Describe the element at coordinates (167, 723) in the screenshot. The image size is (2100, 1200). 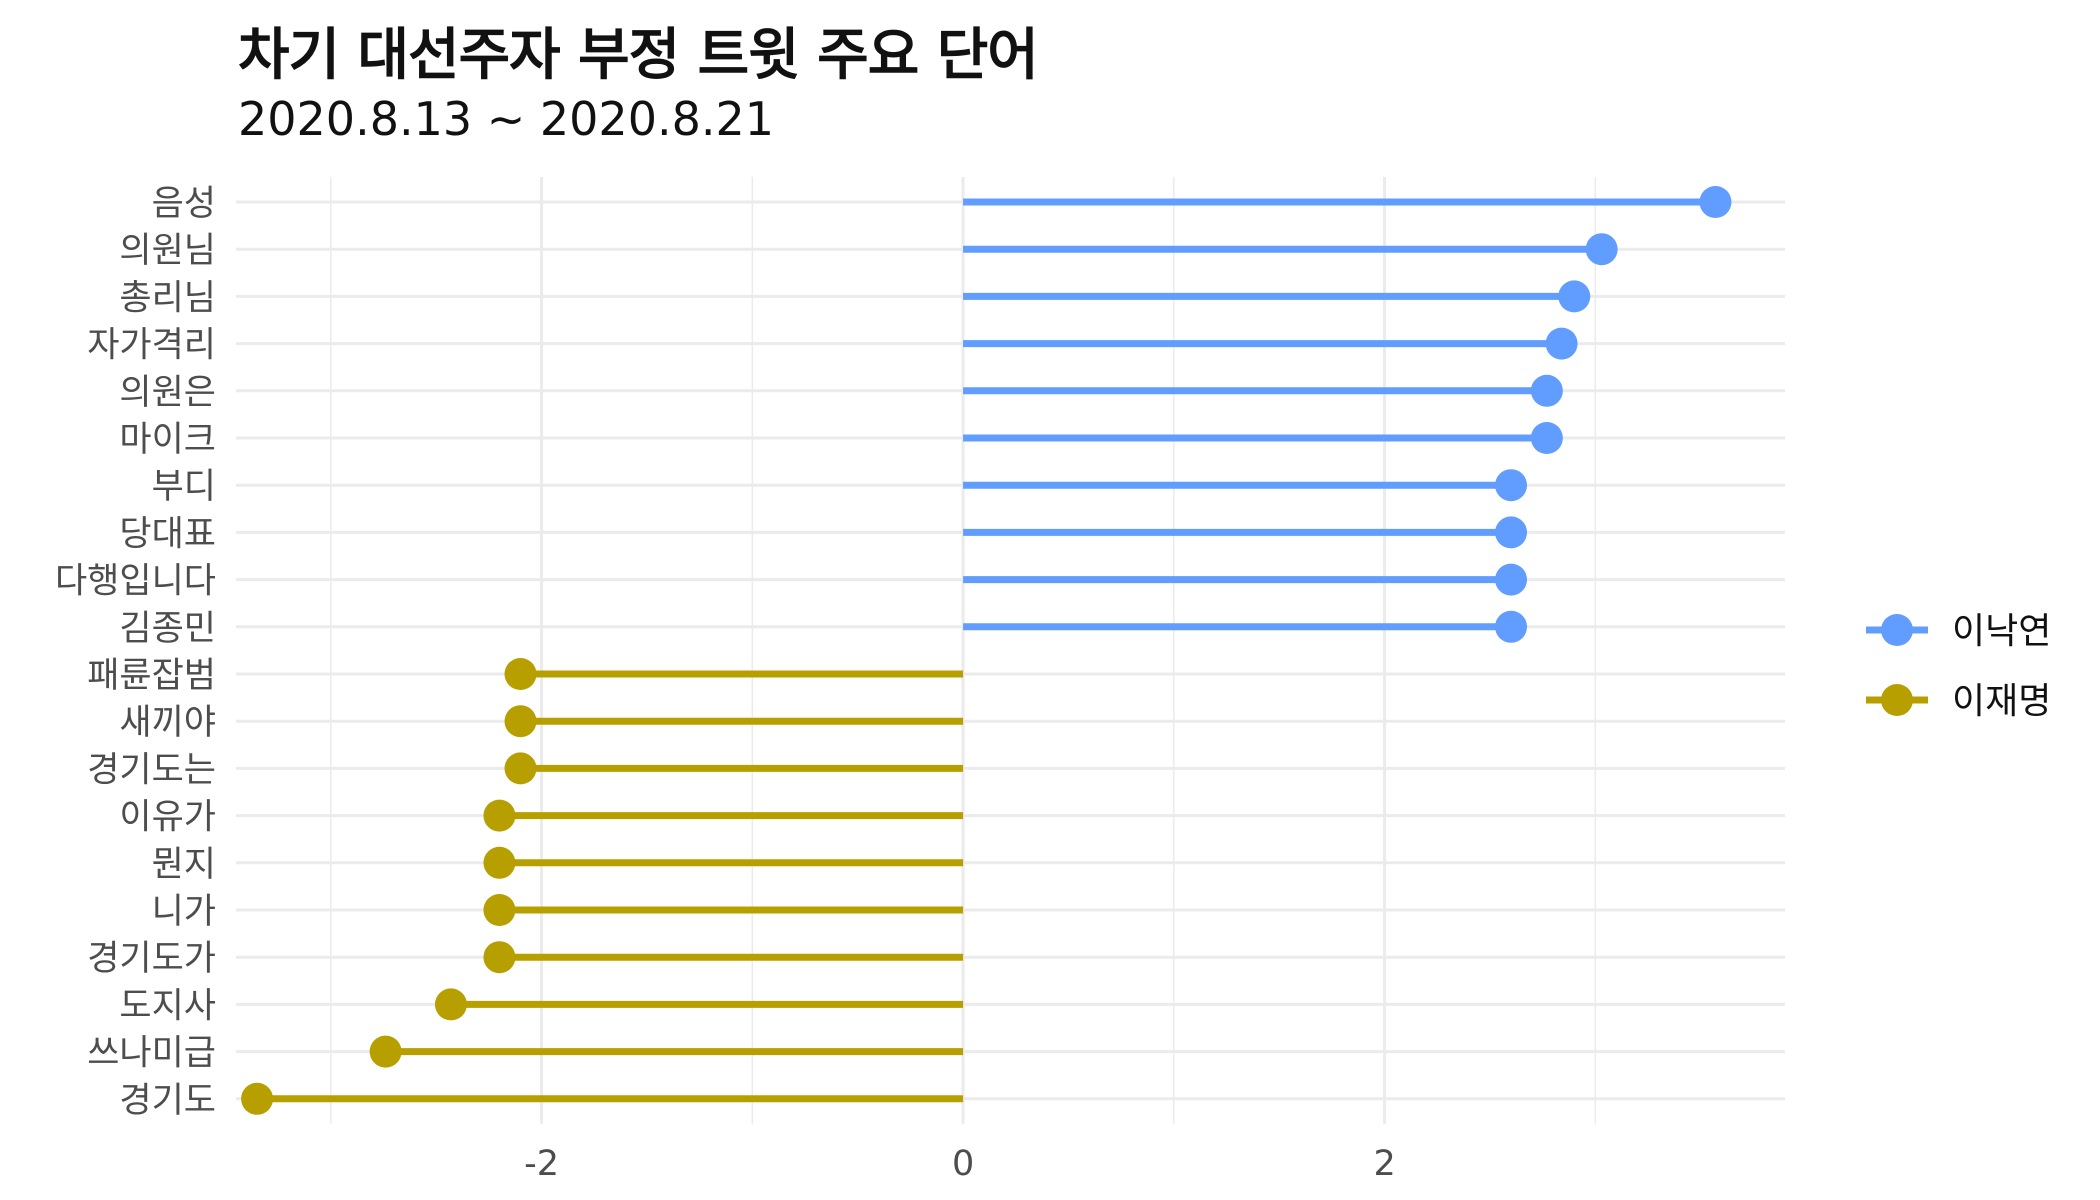
I see `y-tick-label: 새끼야` at that location.